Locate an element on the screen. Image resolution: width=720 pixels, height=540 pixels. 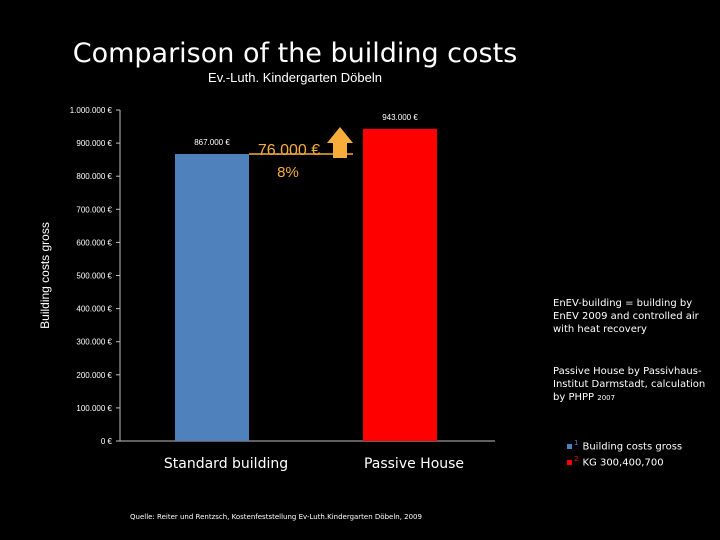
legend-item-1: 1 Building costs gross is located at coordinates (624, 445).